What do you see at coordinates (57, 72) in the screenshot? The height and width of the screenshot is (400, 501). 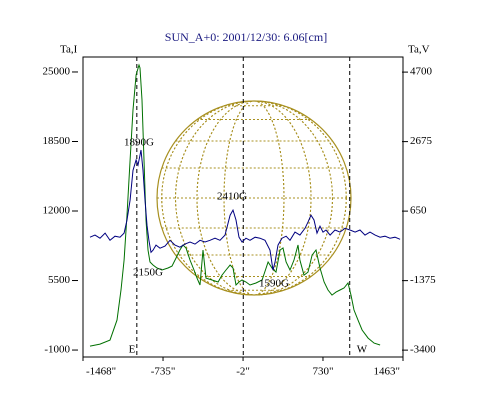 I see `y-tick-label: 25000` at bounding box center [57, 72].